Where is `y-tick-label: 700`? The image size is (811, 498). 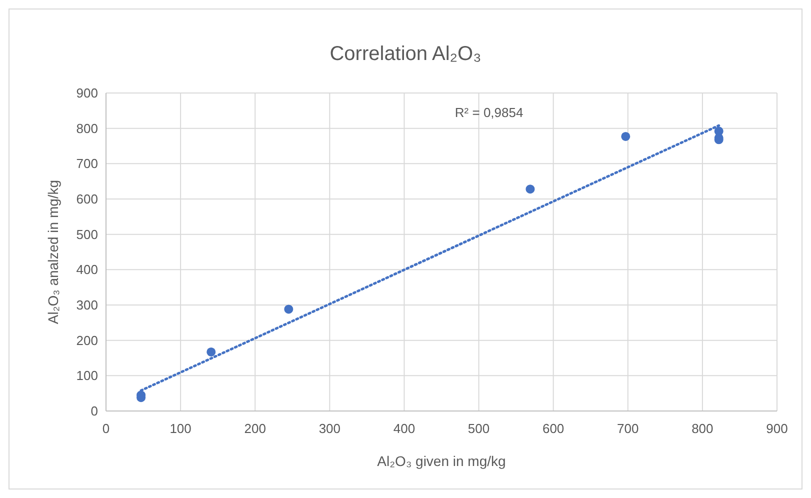 y-tick-label: 700 is located at coordinates (87, 164).